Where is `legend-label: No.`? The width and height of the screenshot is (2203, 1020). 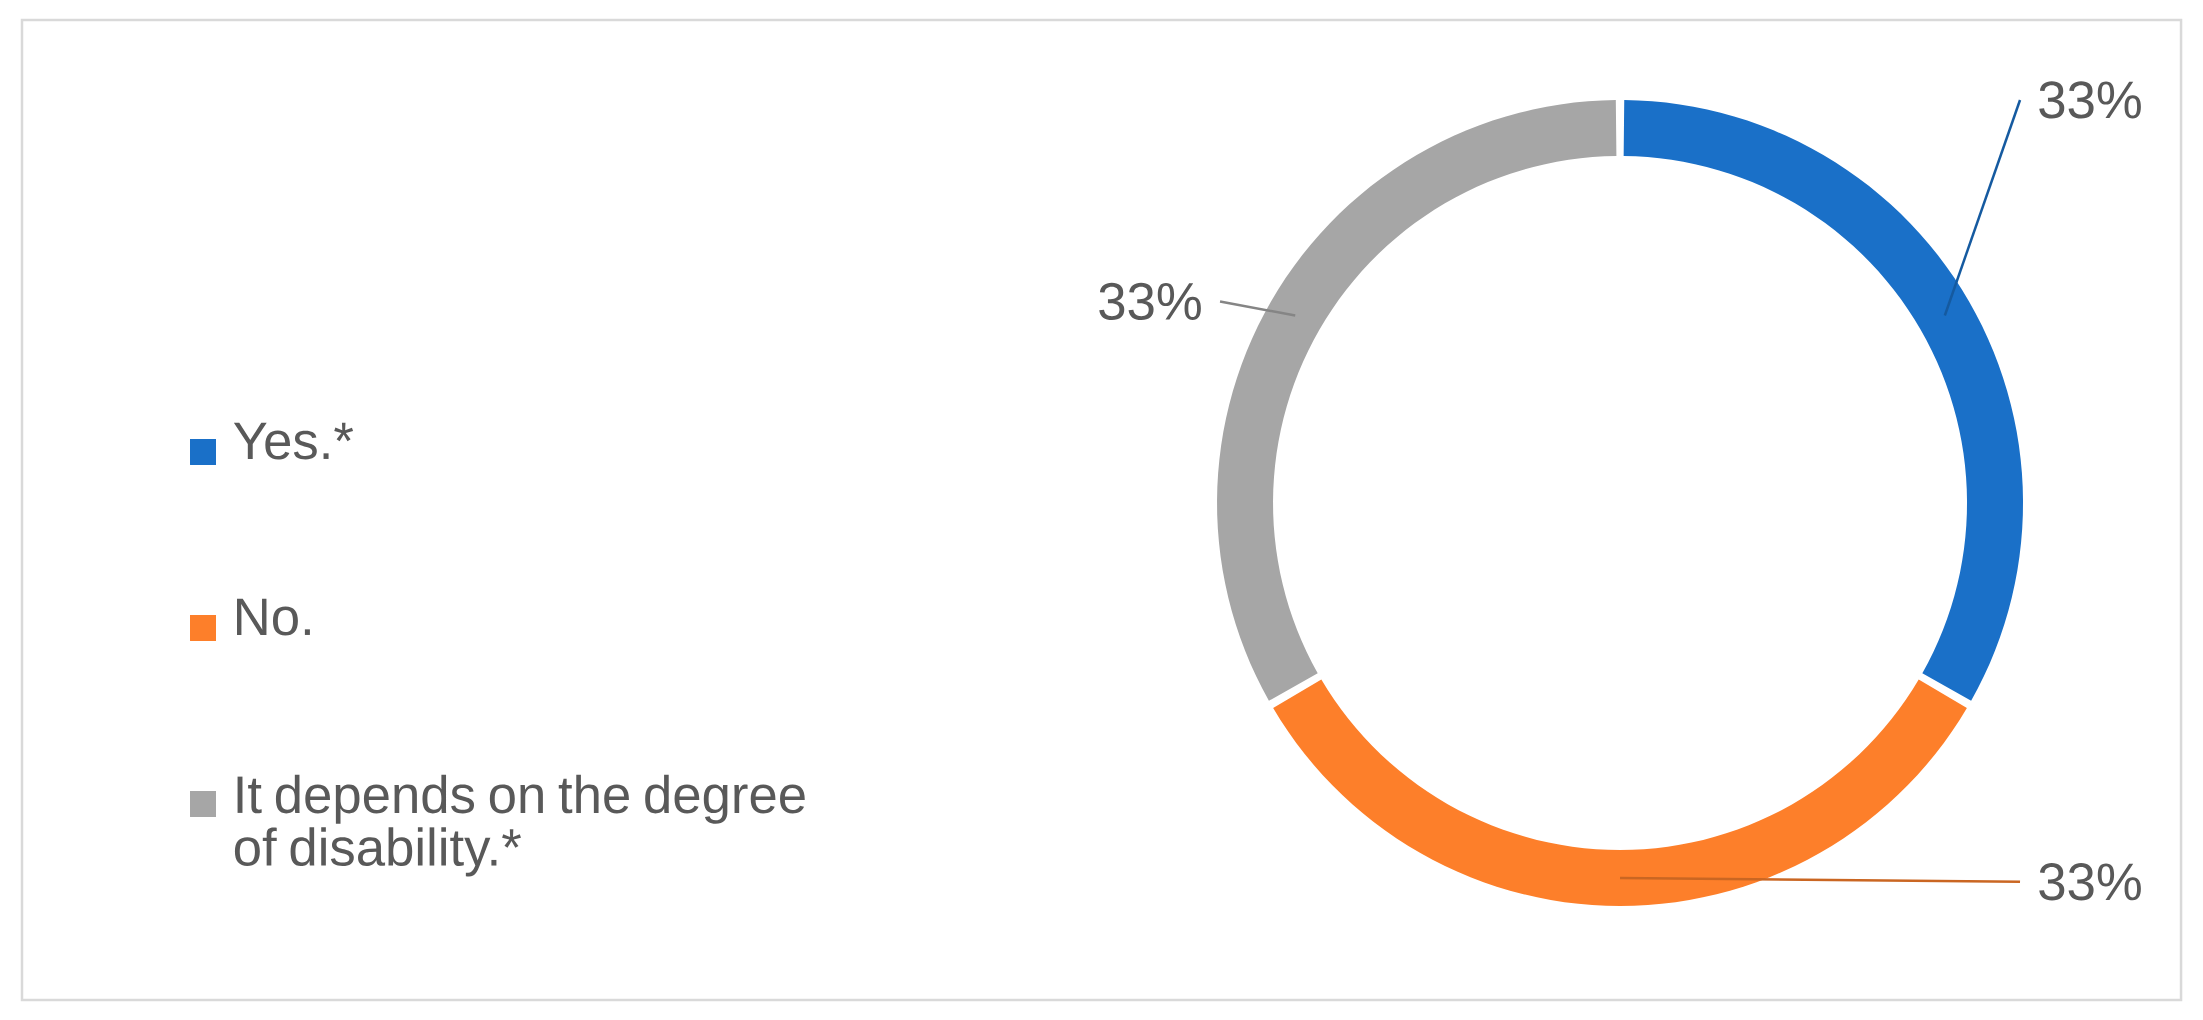 legend-label: No. is located at coordinates (273, 617).